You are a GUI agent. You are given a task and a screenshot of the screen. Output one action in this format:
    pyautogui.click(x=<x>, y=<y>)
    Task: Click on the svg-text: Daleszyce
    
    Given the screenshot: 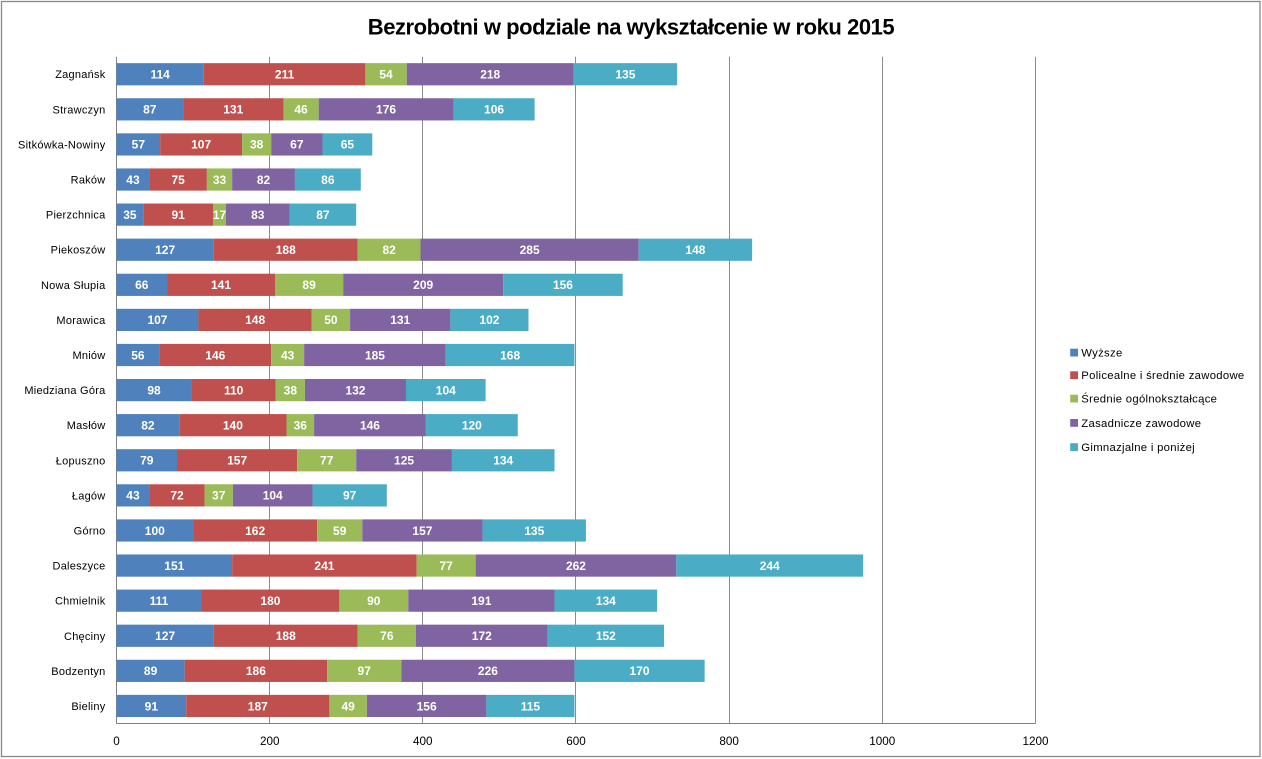 What is the action you would take?
    pyautogui.click(x=79, y=567)
    